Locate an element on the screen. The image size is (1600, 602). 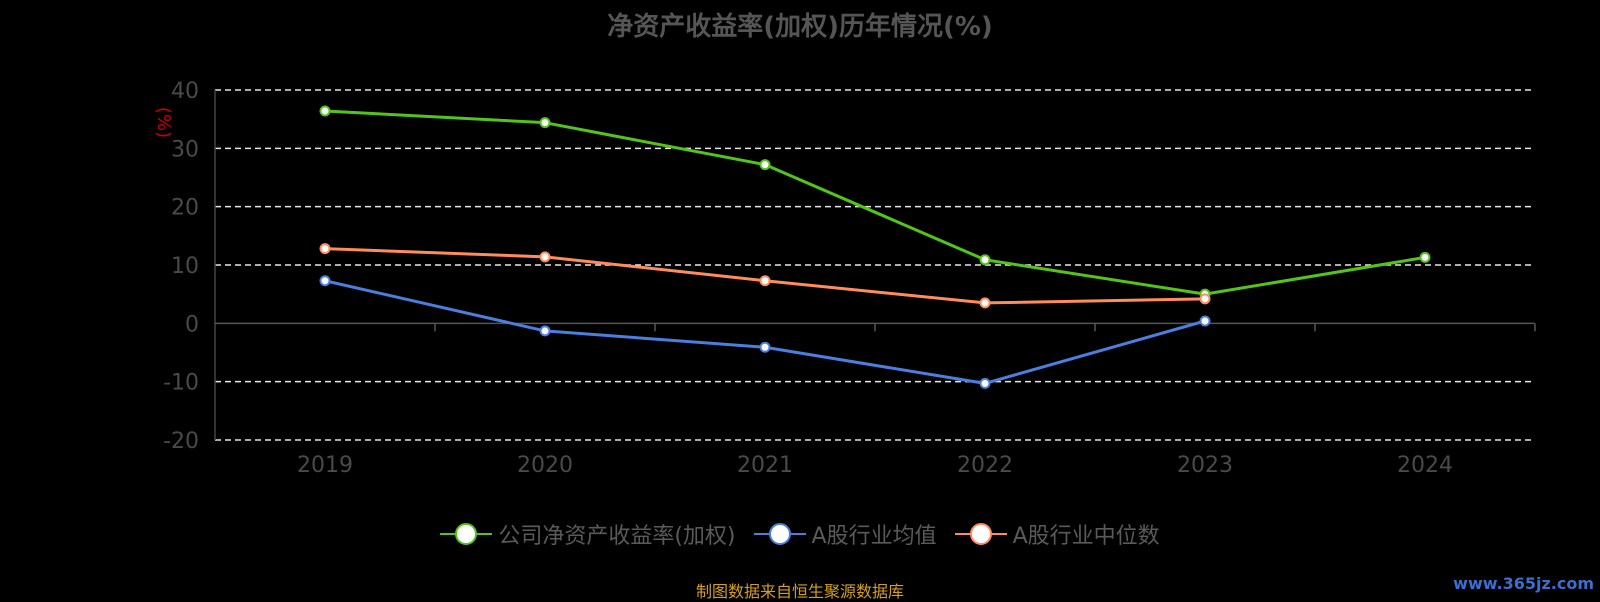
data-point-s2-2023 is located at coordinates (1205, 299).